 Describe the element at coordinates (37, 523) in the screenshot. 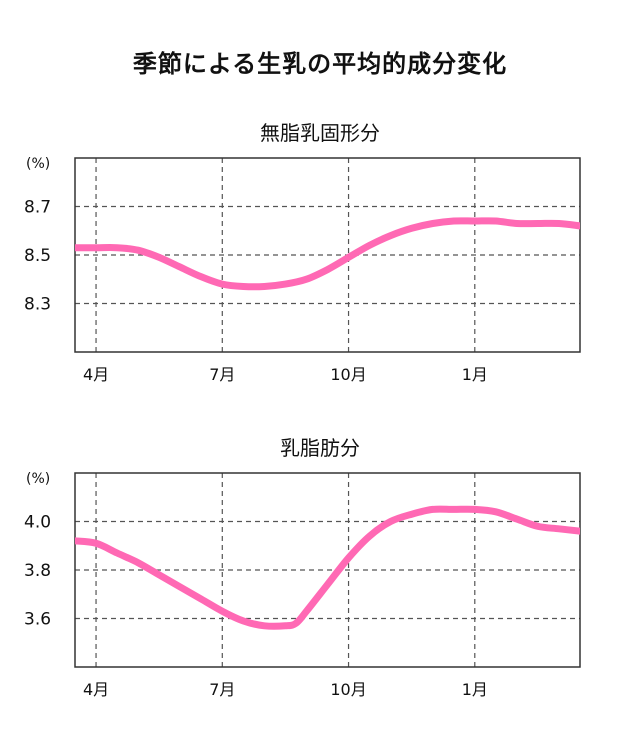

I see `y-tick-label: 4.0` at that location.